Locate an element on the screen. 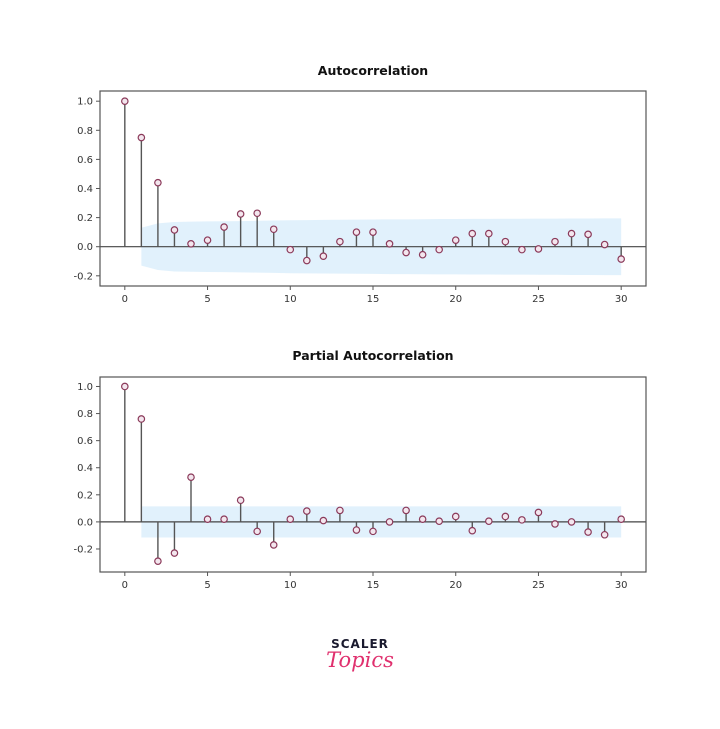 This screenshot has height=729, width=720. chart-title: Autocorrelation is located at coordinates (373, 70).